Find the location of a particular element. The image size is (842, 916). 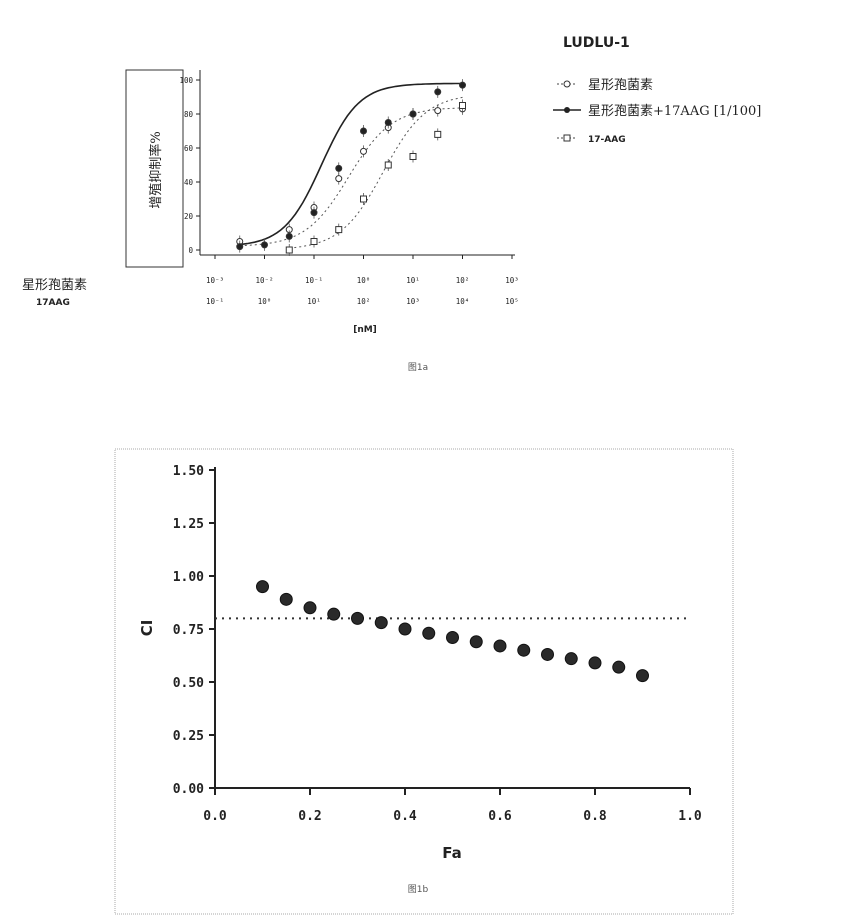

y-tick-label: 80 is located at coordinates (189, 114).